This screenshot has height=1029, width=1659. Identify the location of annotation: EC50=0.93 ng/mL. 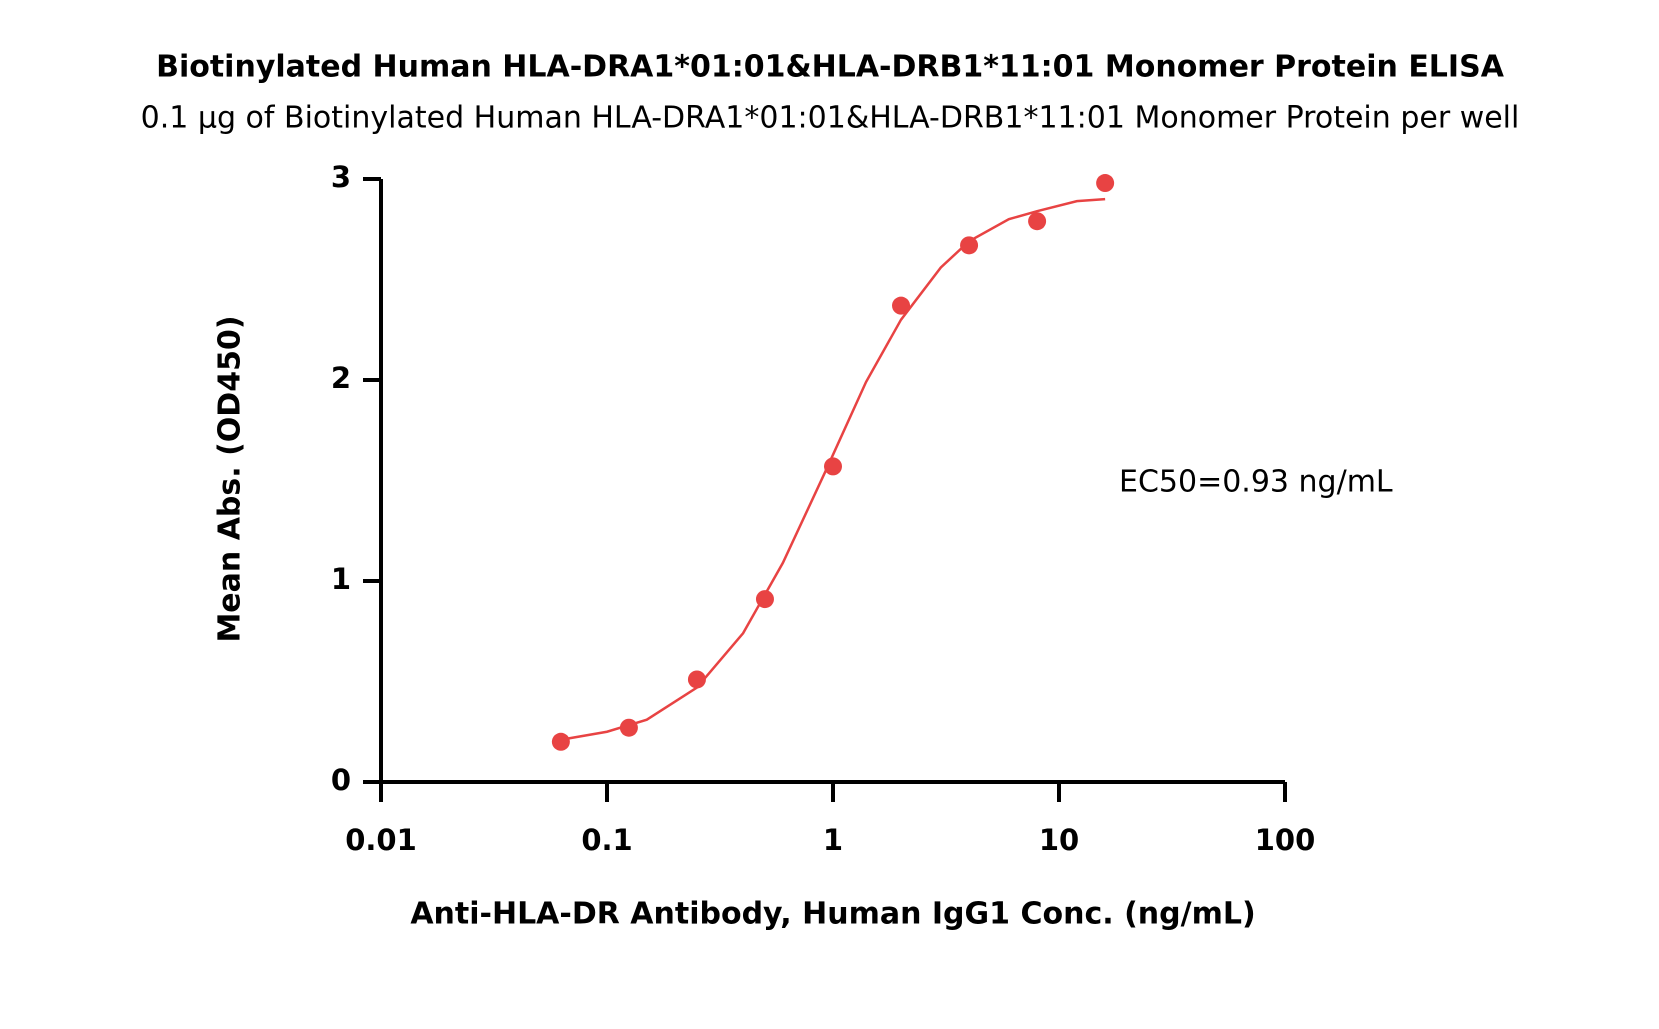
(1256, 482).